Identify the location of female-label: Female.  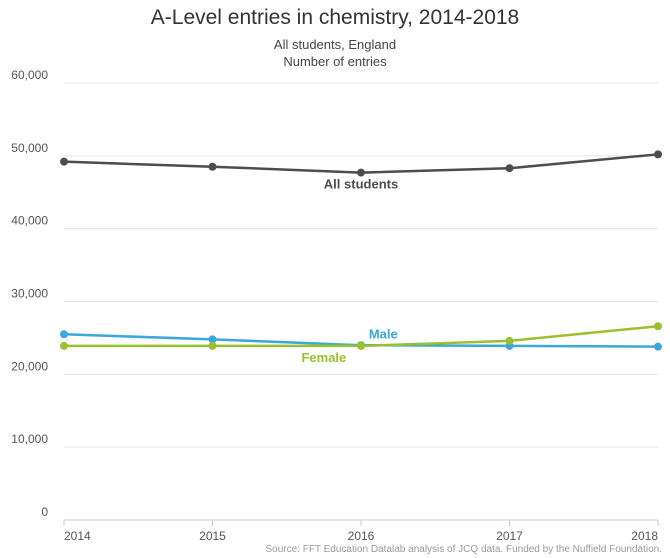
(323, 357).